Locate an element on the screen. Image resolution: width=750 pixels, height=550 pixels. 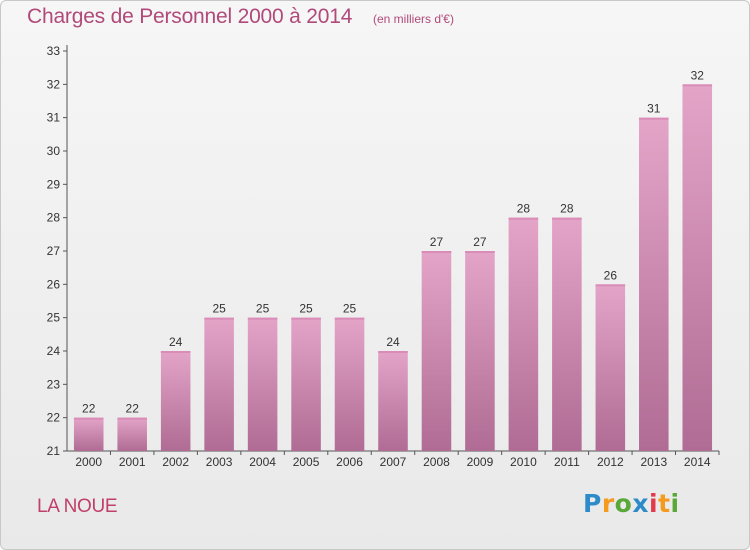
x-tick-label: 2002 is located at coordinates (175, 462).